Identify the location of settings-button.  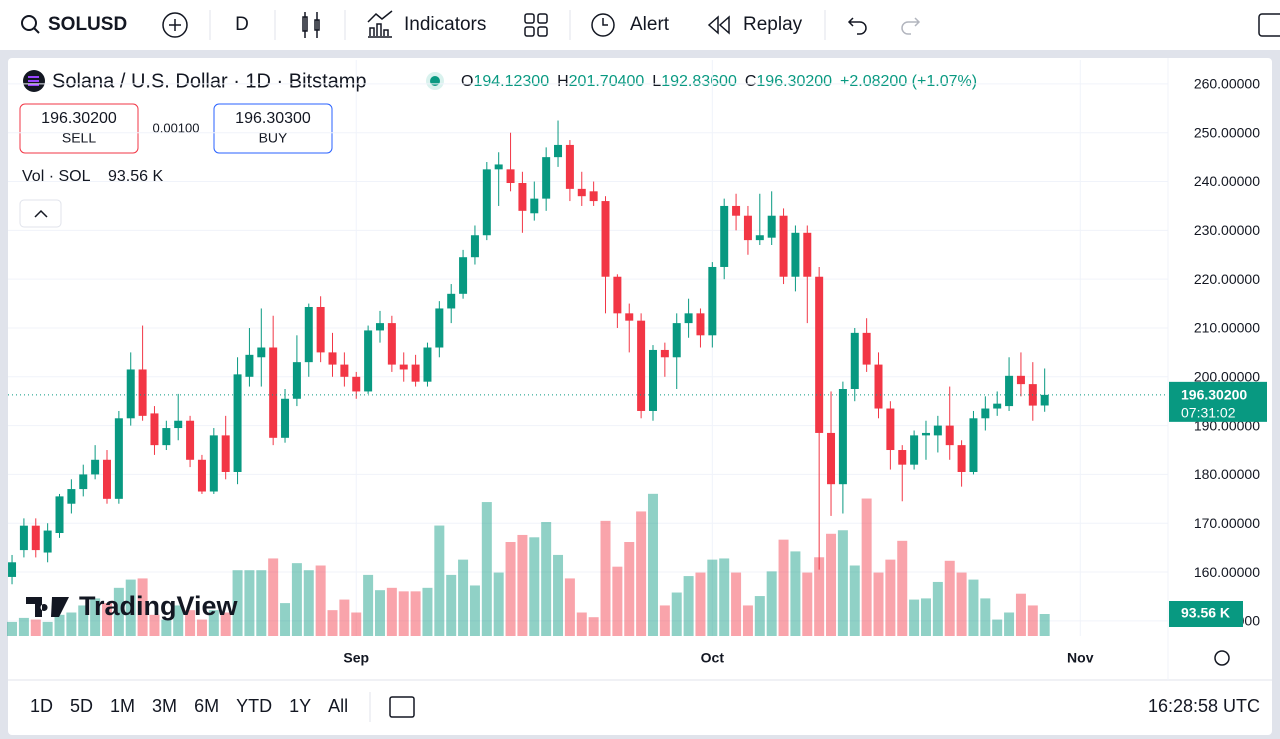
(1222, 658).